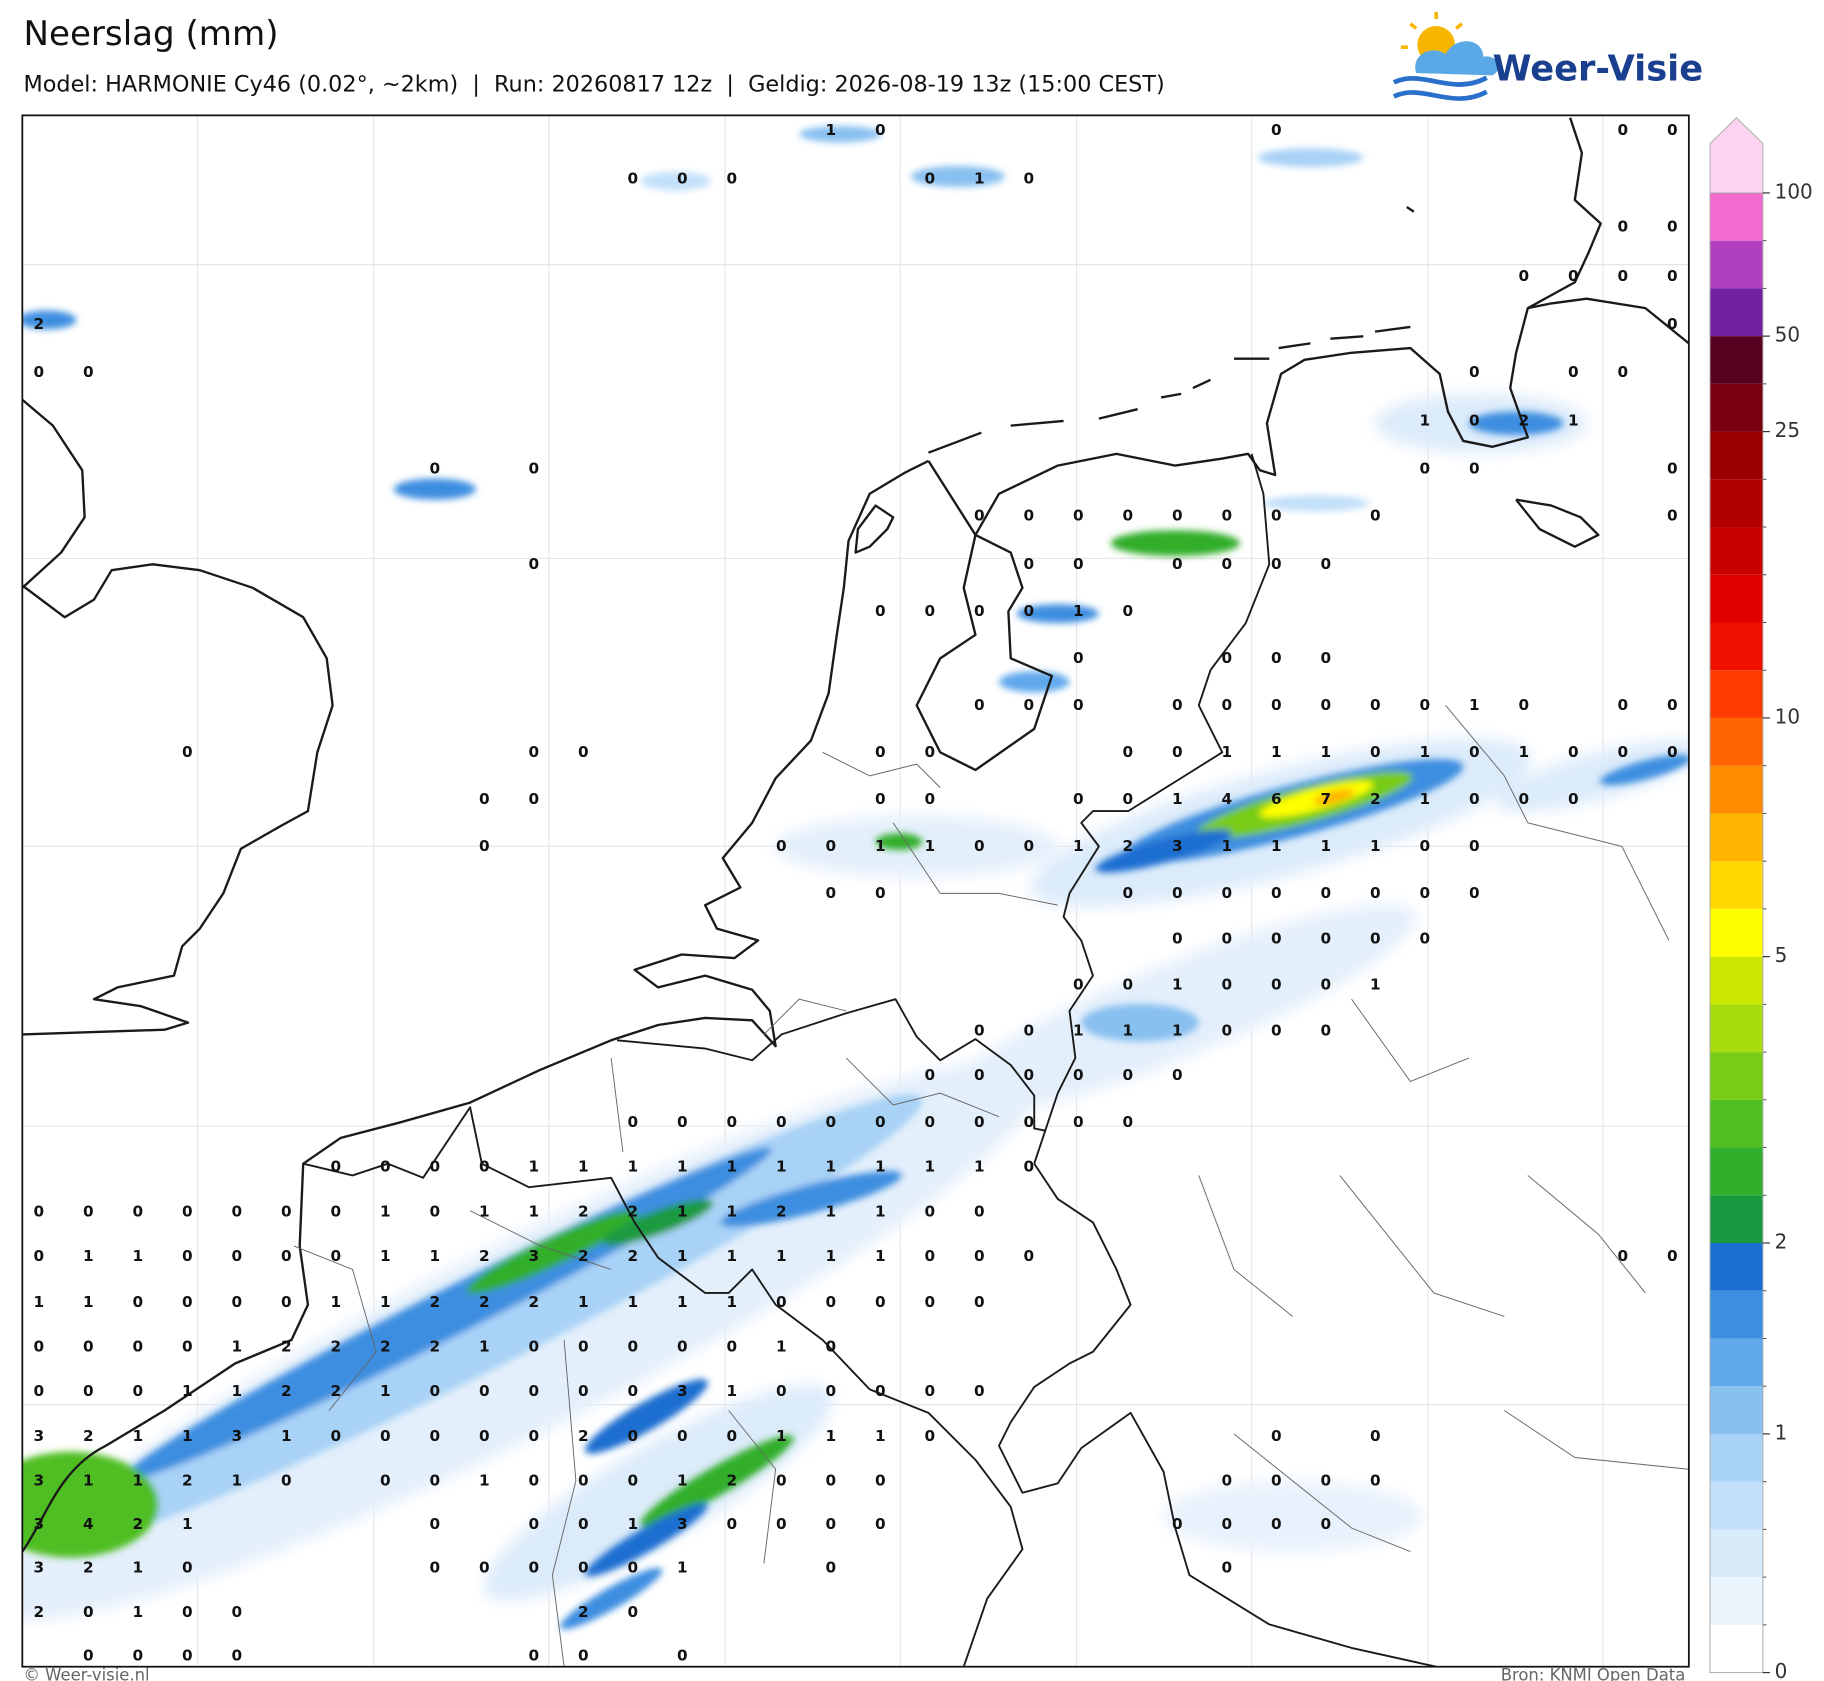 The width and height of the screenshot is (1824, 1681). Describe the element at coordinates (1781, 1432) in the screenshot. I see `colorbar-tick-label: 1` at that location.